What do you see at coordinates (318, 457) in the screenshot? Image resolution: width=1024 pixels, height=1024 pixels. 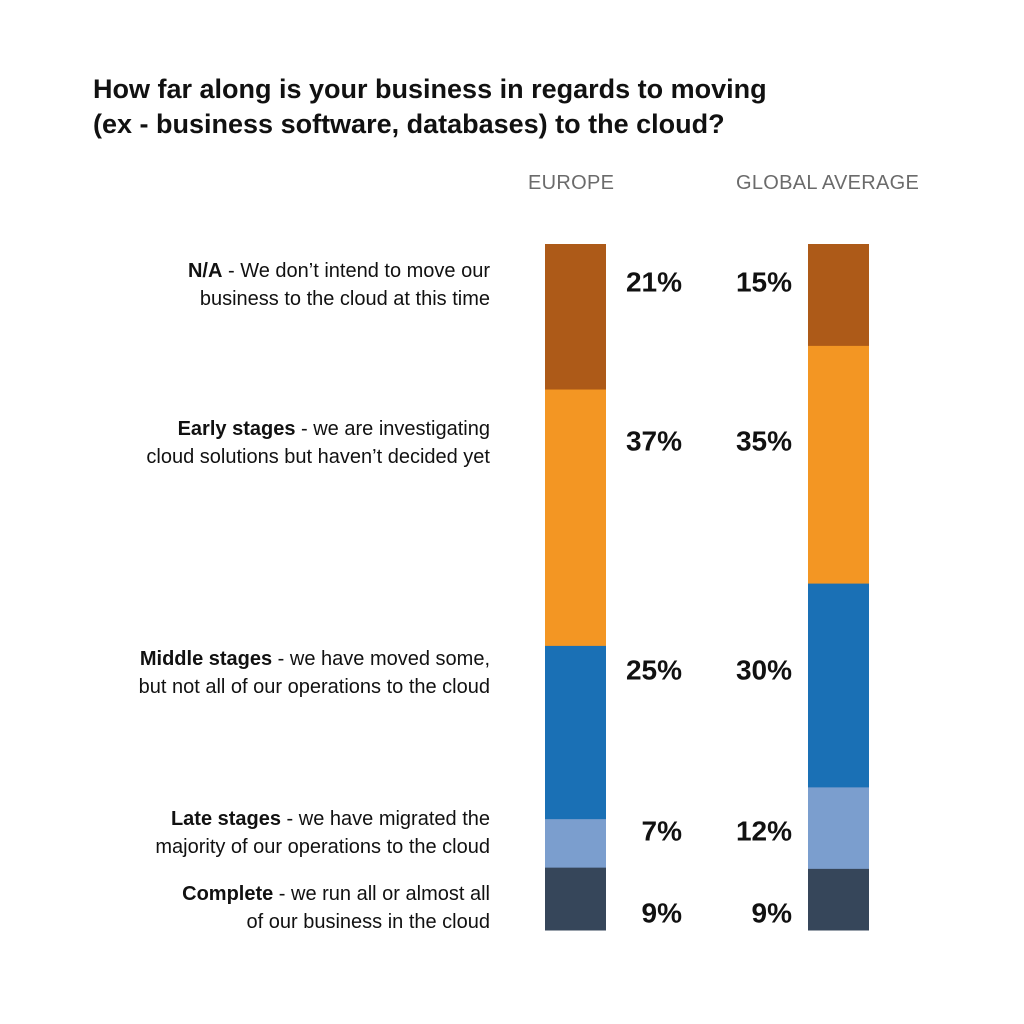 I see `category-label-line: cloud solutions but haven’t decided yet` at bounding box center [318, 457].